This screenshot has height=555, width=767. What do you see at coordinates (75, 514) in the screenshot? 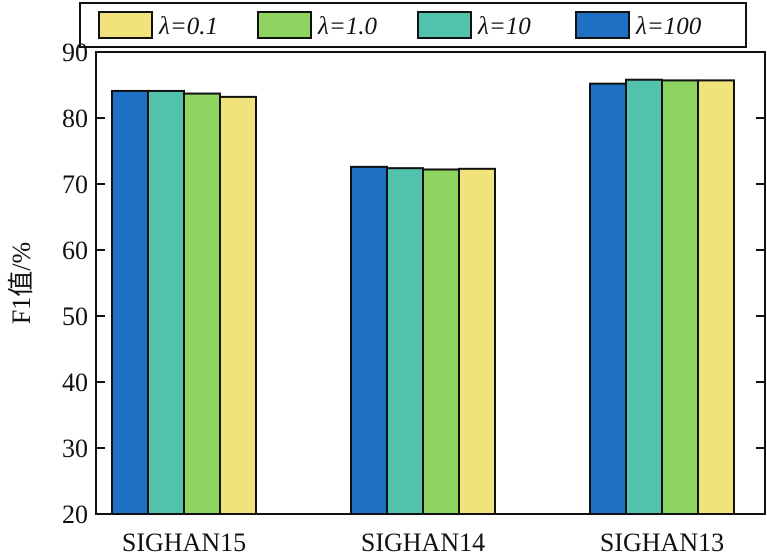
I see `y-tick-label: 20` at bounding box center [75, 514].